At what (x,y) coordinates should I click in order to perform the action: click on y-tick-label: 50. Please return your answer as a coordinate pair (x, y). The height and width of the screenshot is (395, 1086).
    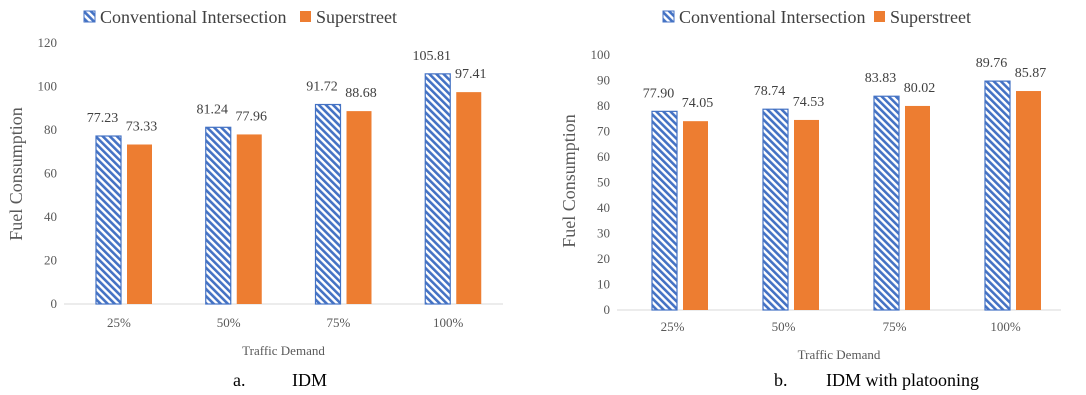
    Looking at the image, I should click on (603, 182).